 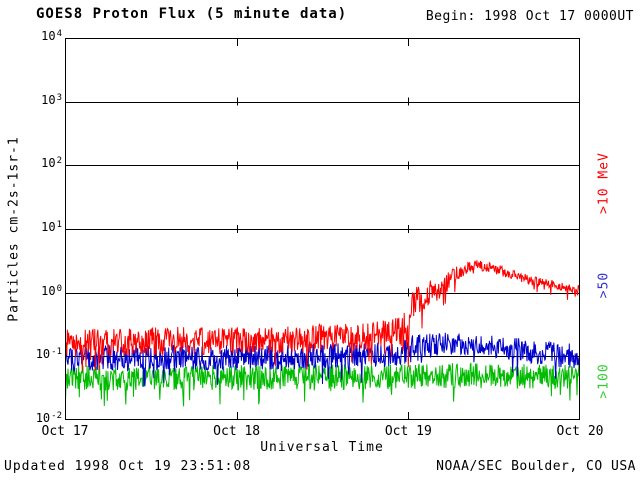 I want to click on series-label-gt100: >100, so click(x=604, y=381).